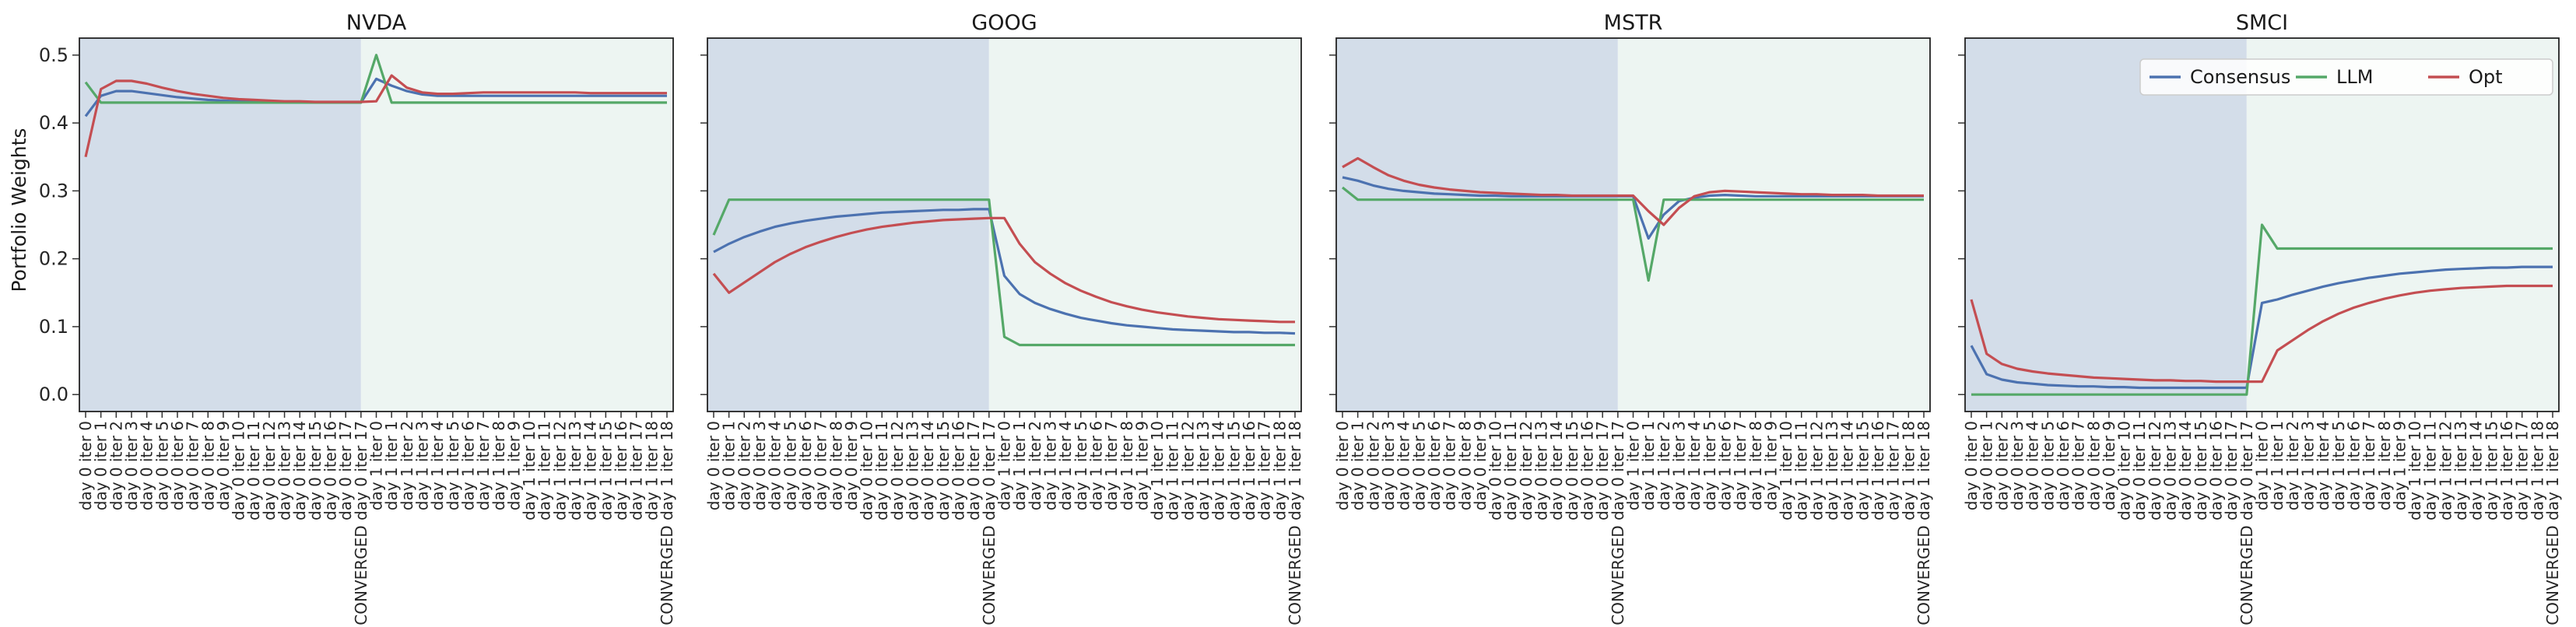 The height and width of the screenshot is (627, 2576). Describe the element at coordinates (54, 327) in the screenshot. I see `y-tick-label: 0.1` at that location.